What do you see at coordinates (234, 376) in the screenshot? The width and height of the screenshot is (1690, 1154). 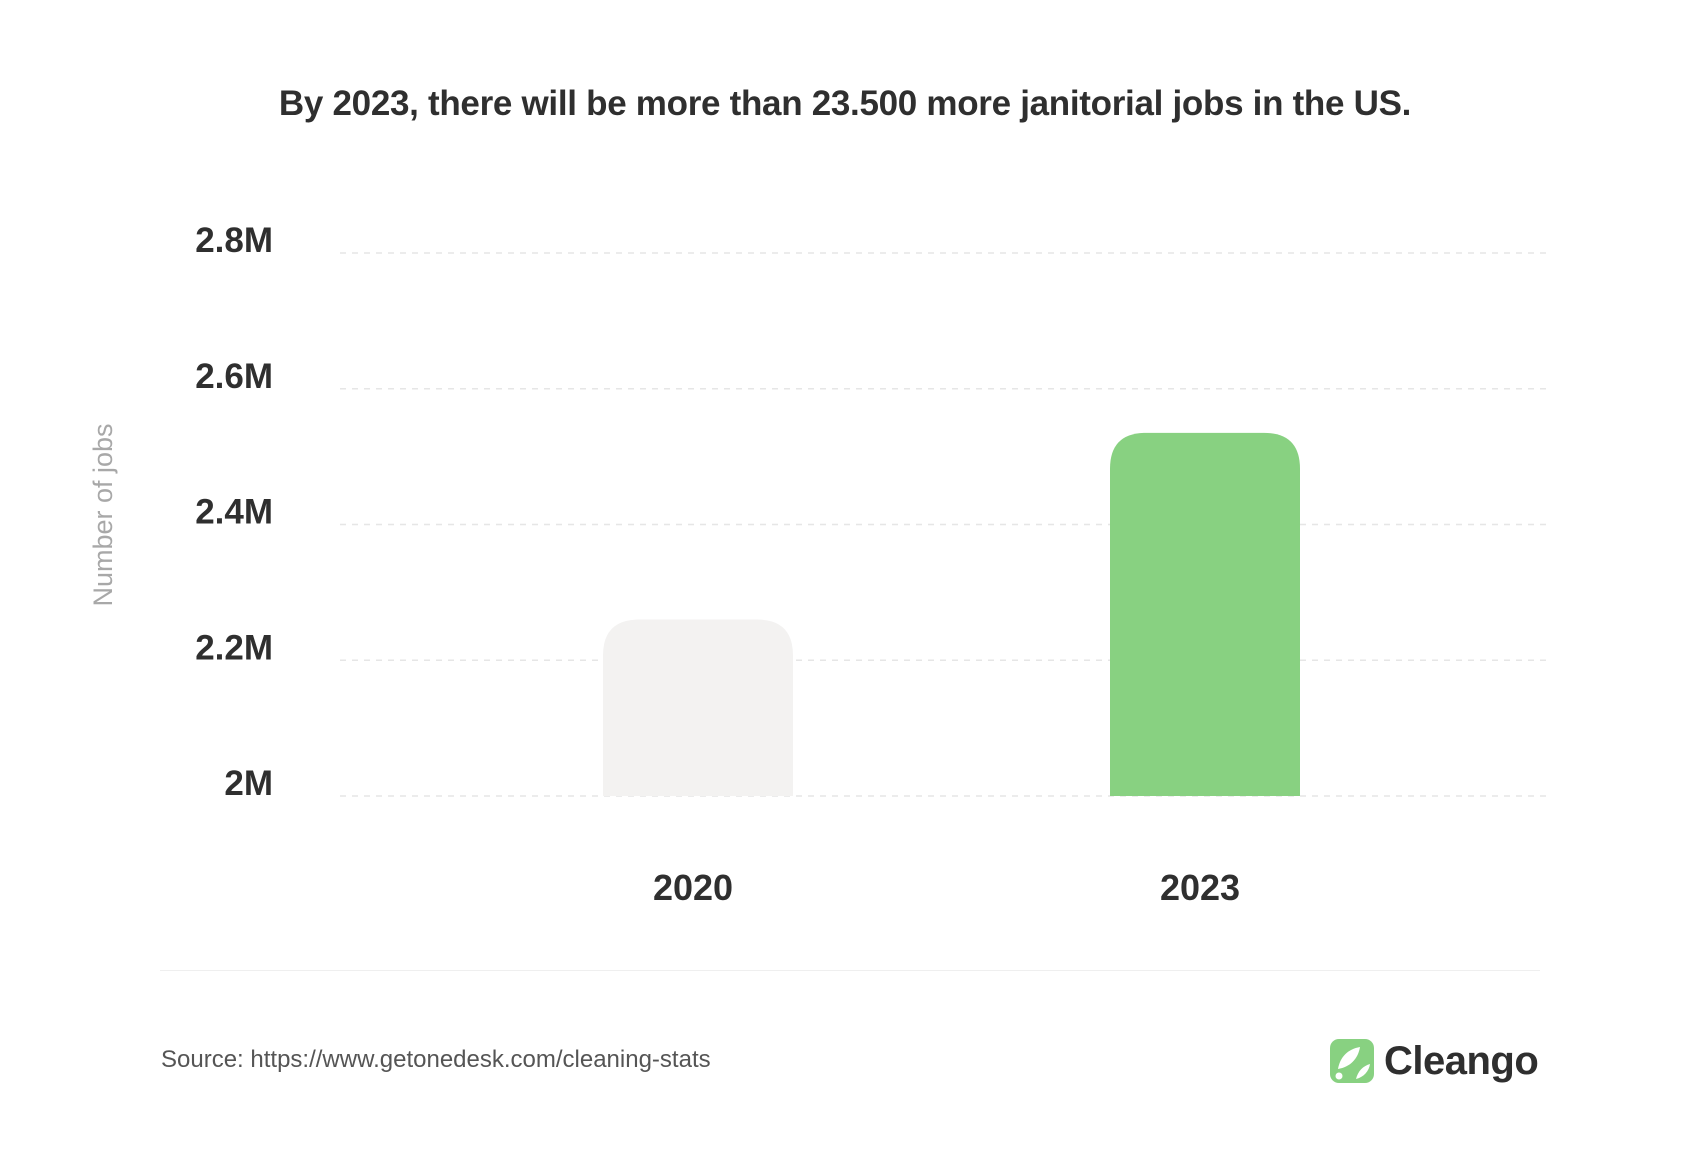 I see `y-tick-label: 2.6M` at bounding box center [234, 376].